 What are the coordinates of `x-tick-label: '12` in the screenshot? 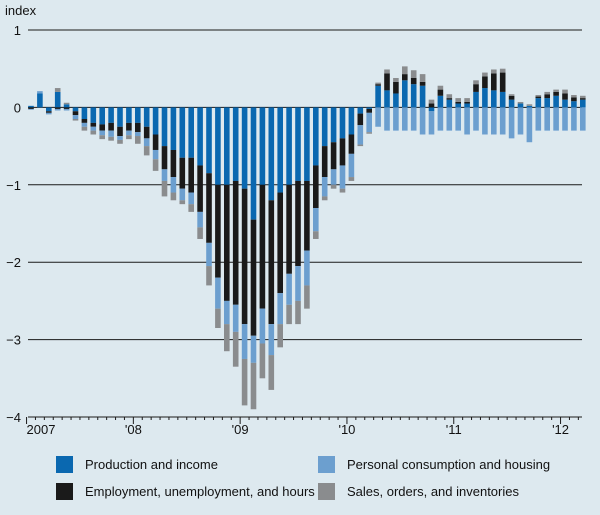 It's located at (560, 429).